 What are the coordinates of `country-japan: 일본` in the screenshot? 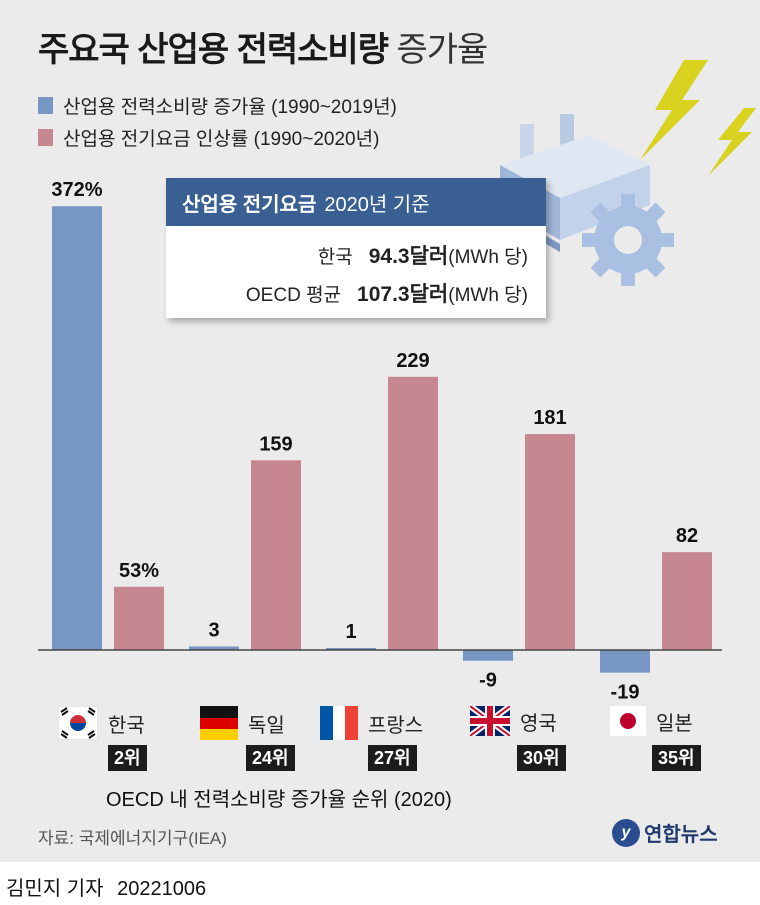 It's located at (651, 721).